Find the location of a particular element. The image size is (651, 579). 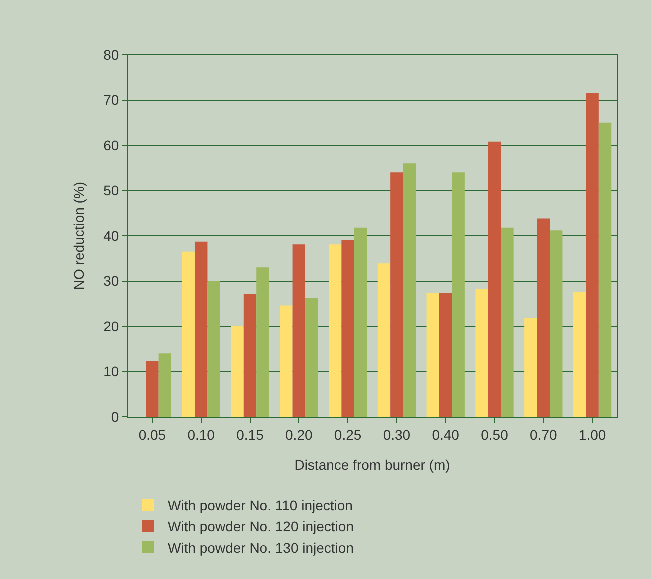

x-tick-label: 0.40 is located at coordinates (446, 434).